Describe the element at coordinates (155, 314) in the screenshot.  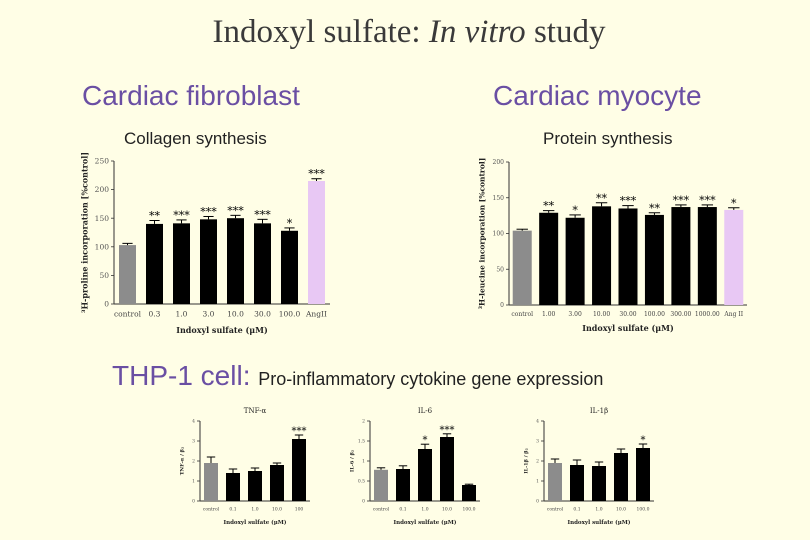
I see `x-tick-label: 0.3` at that location.